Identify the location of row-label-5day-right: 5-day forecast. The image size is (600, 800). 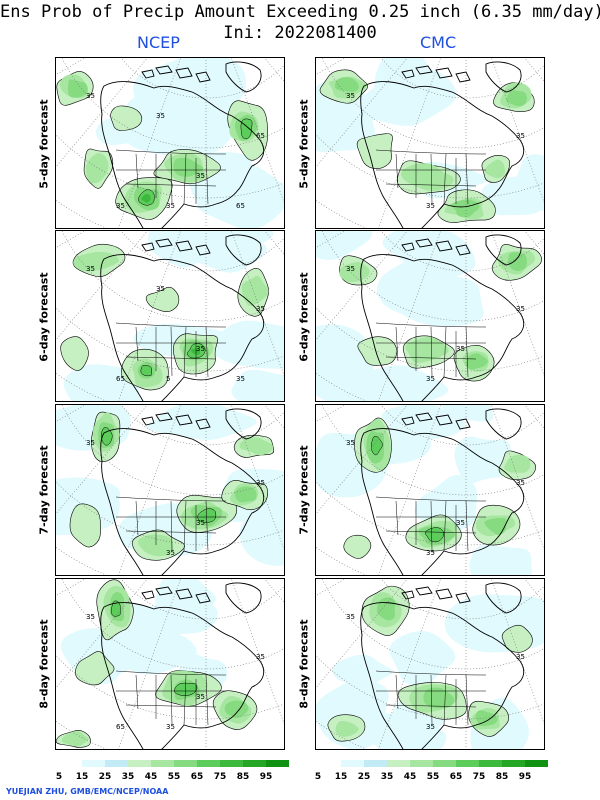
(304, 144).